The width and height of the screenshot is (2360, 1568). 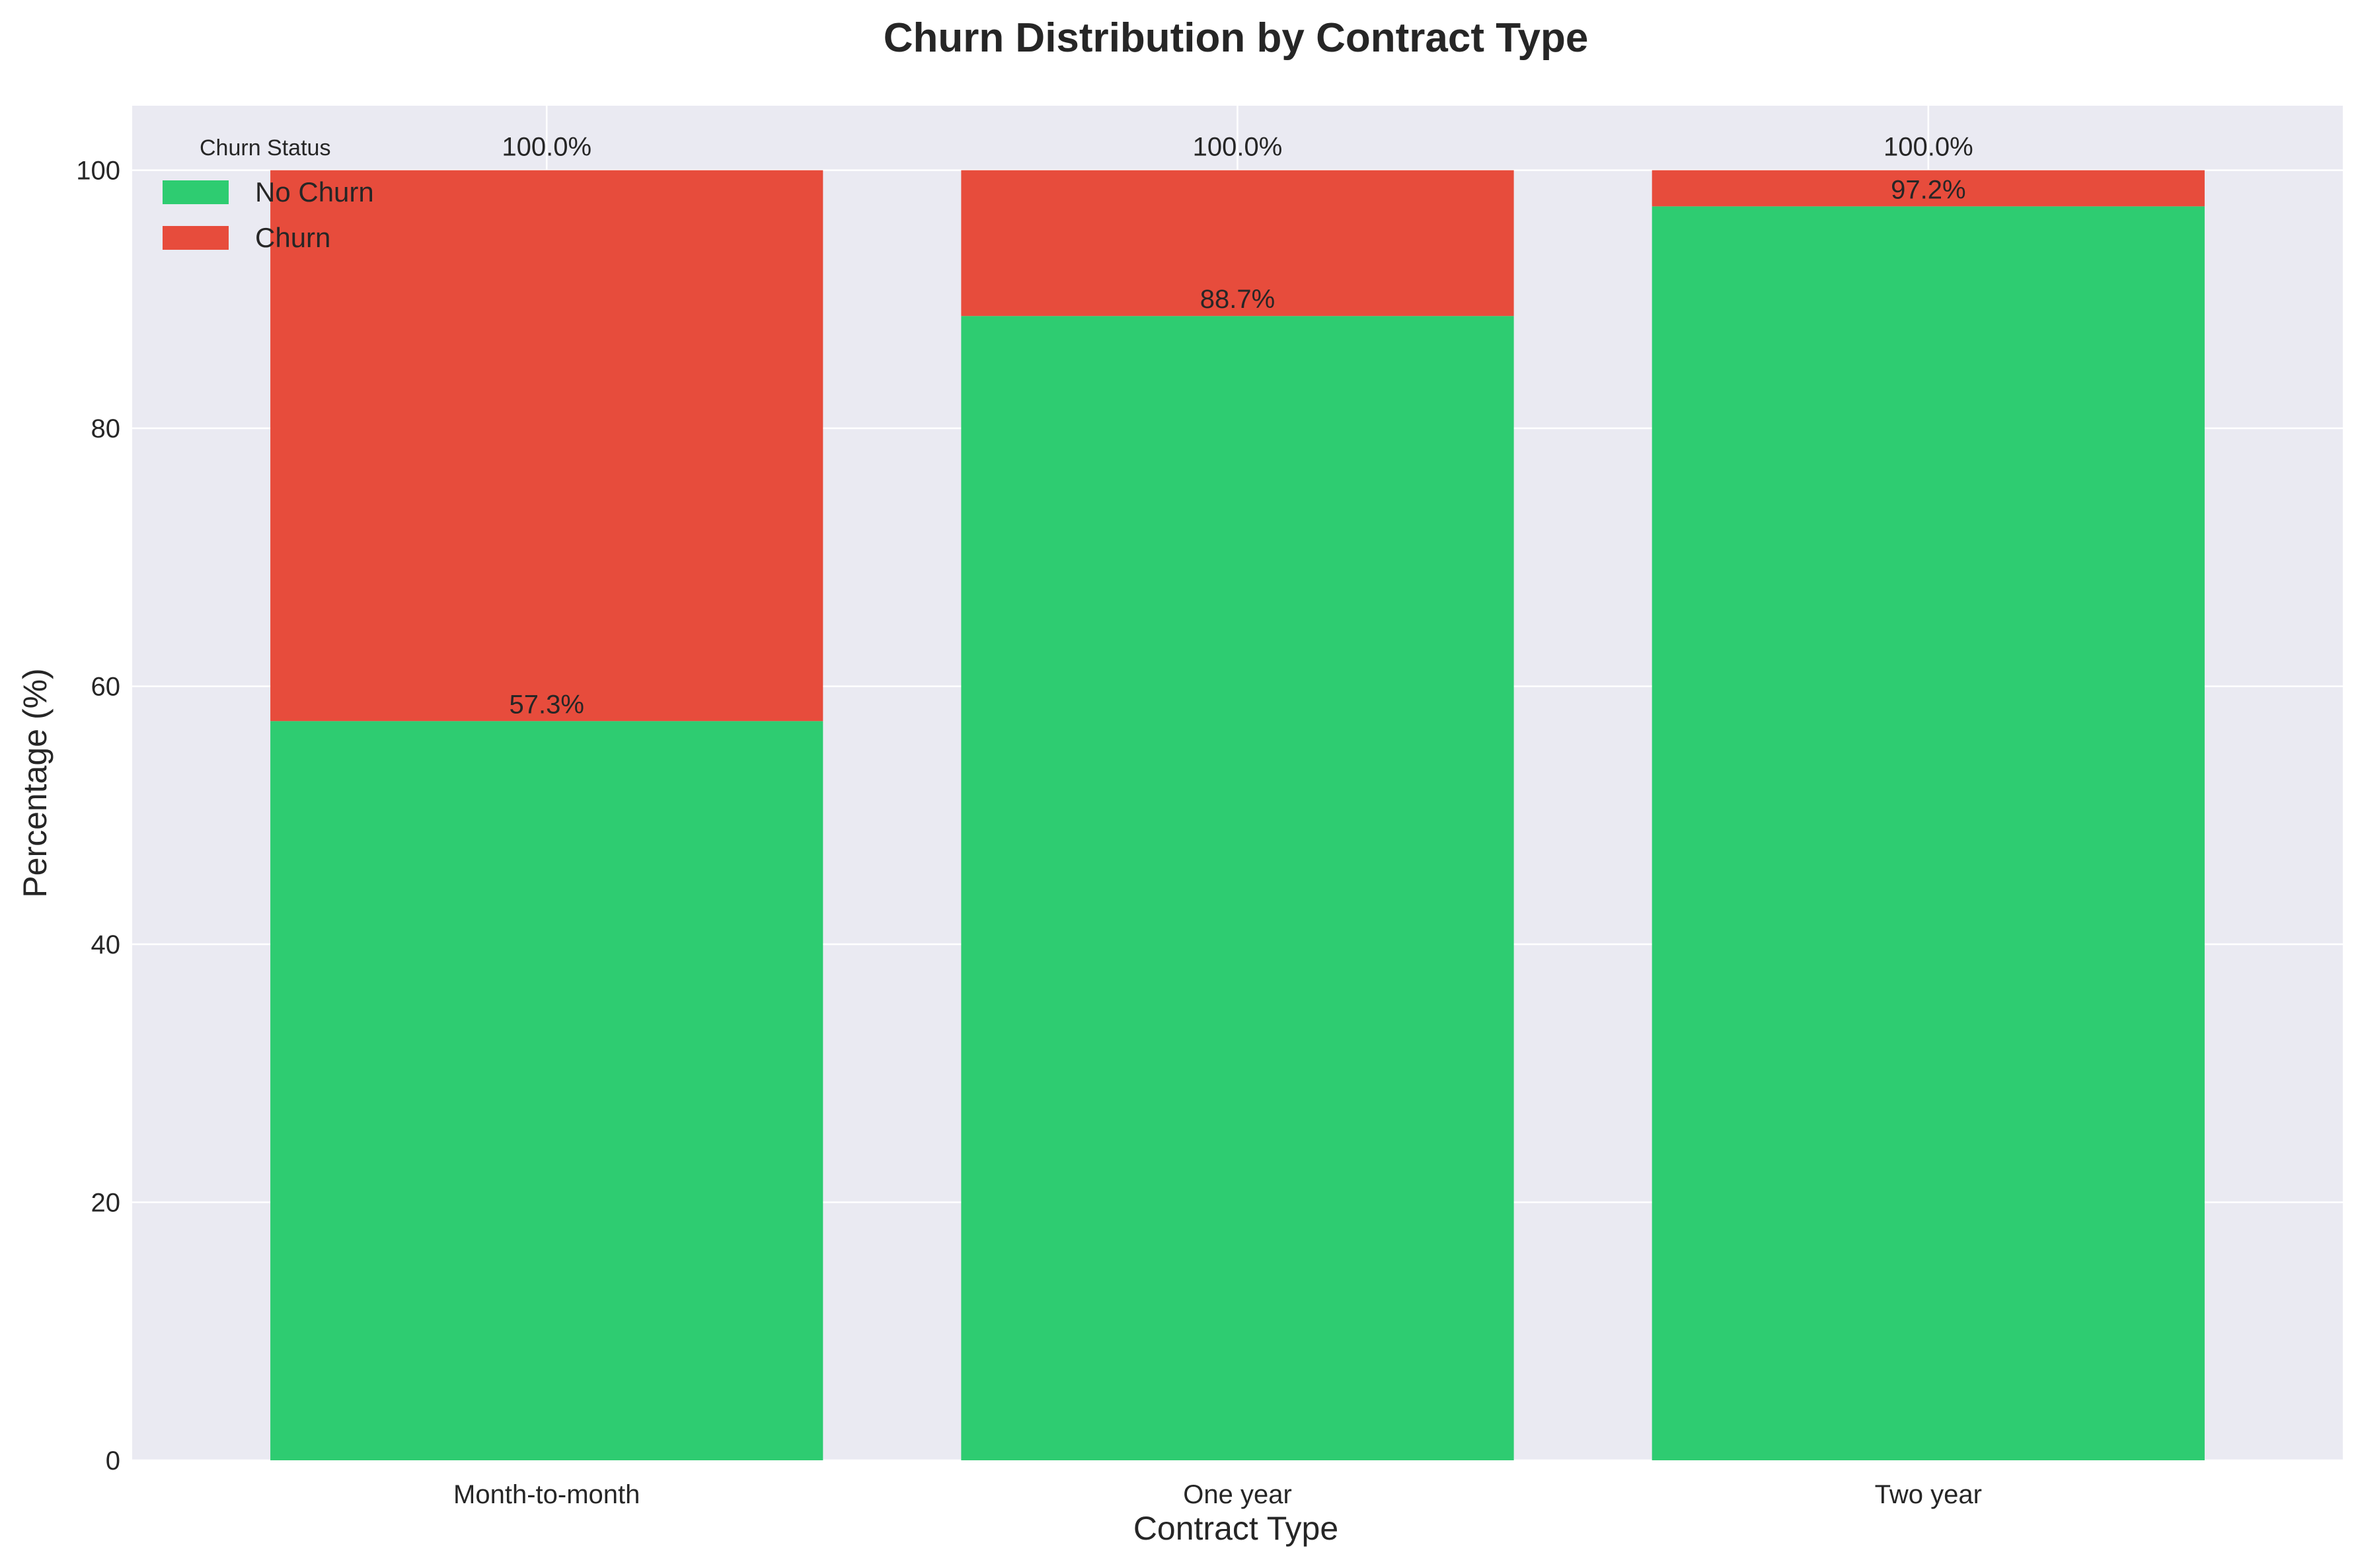 What do you see at coordinates (106, 1203) in the screenshot?
I see `y-tick-label: 20` at bounding box center [106, 1203].